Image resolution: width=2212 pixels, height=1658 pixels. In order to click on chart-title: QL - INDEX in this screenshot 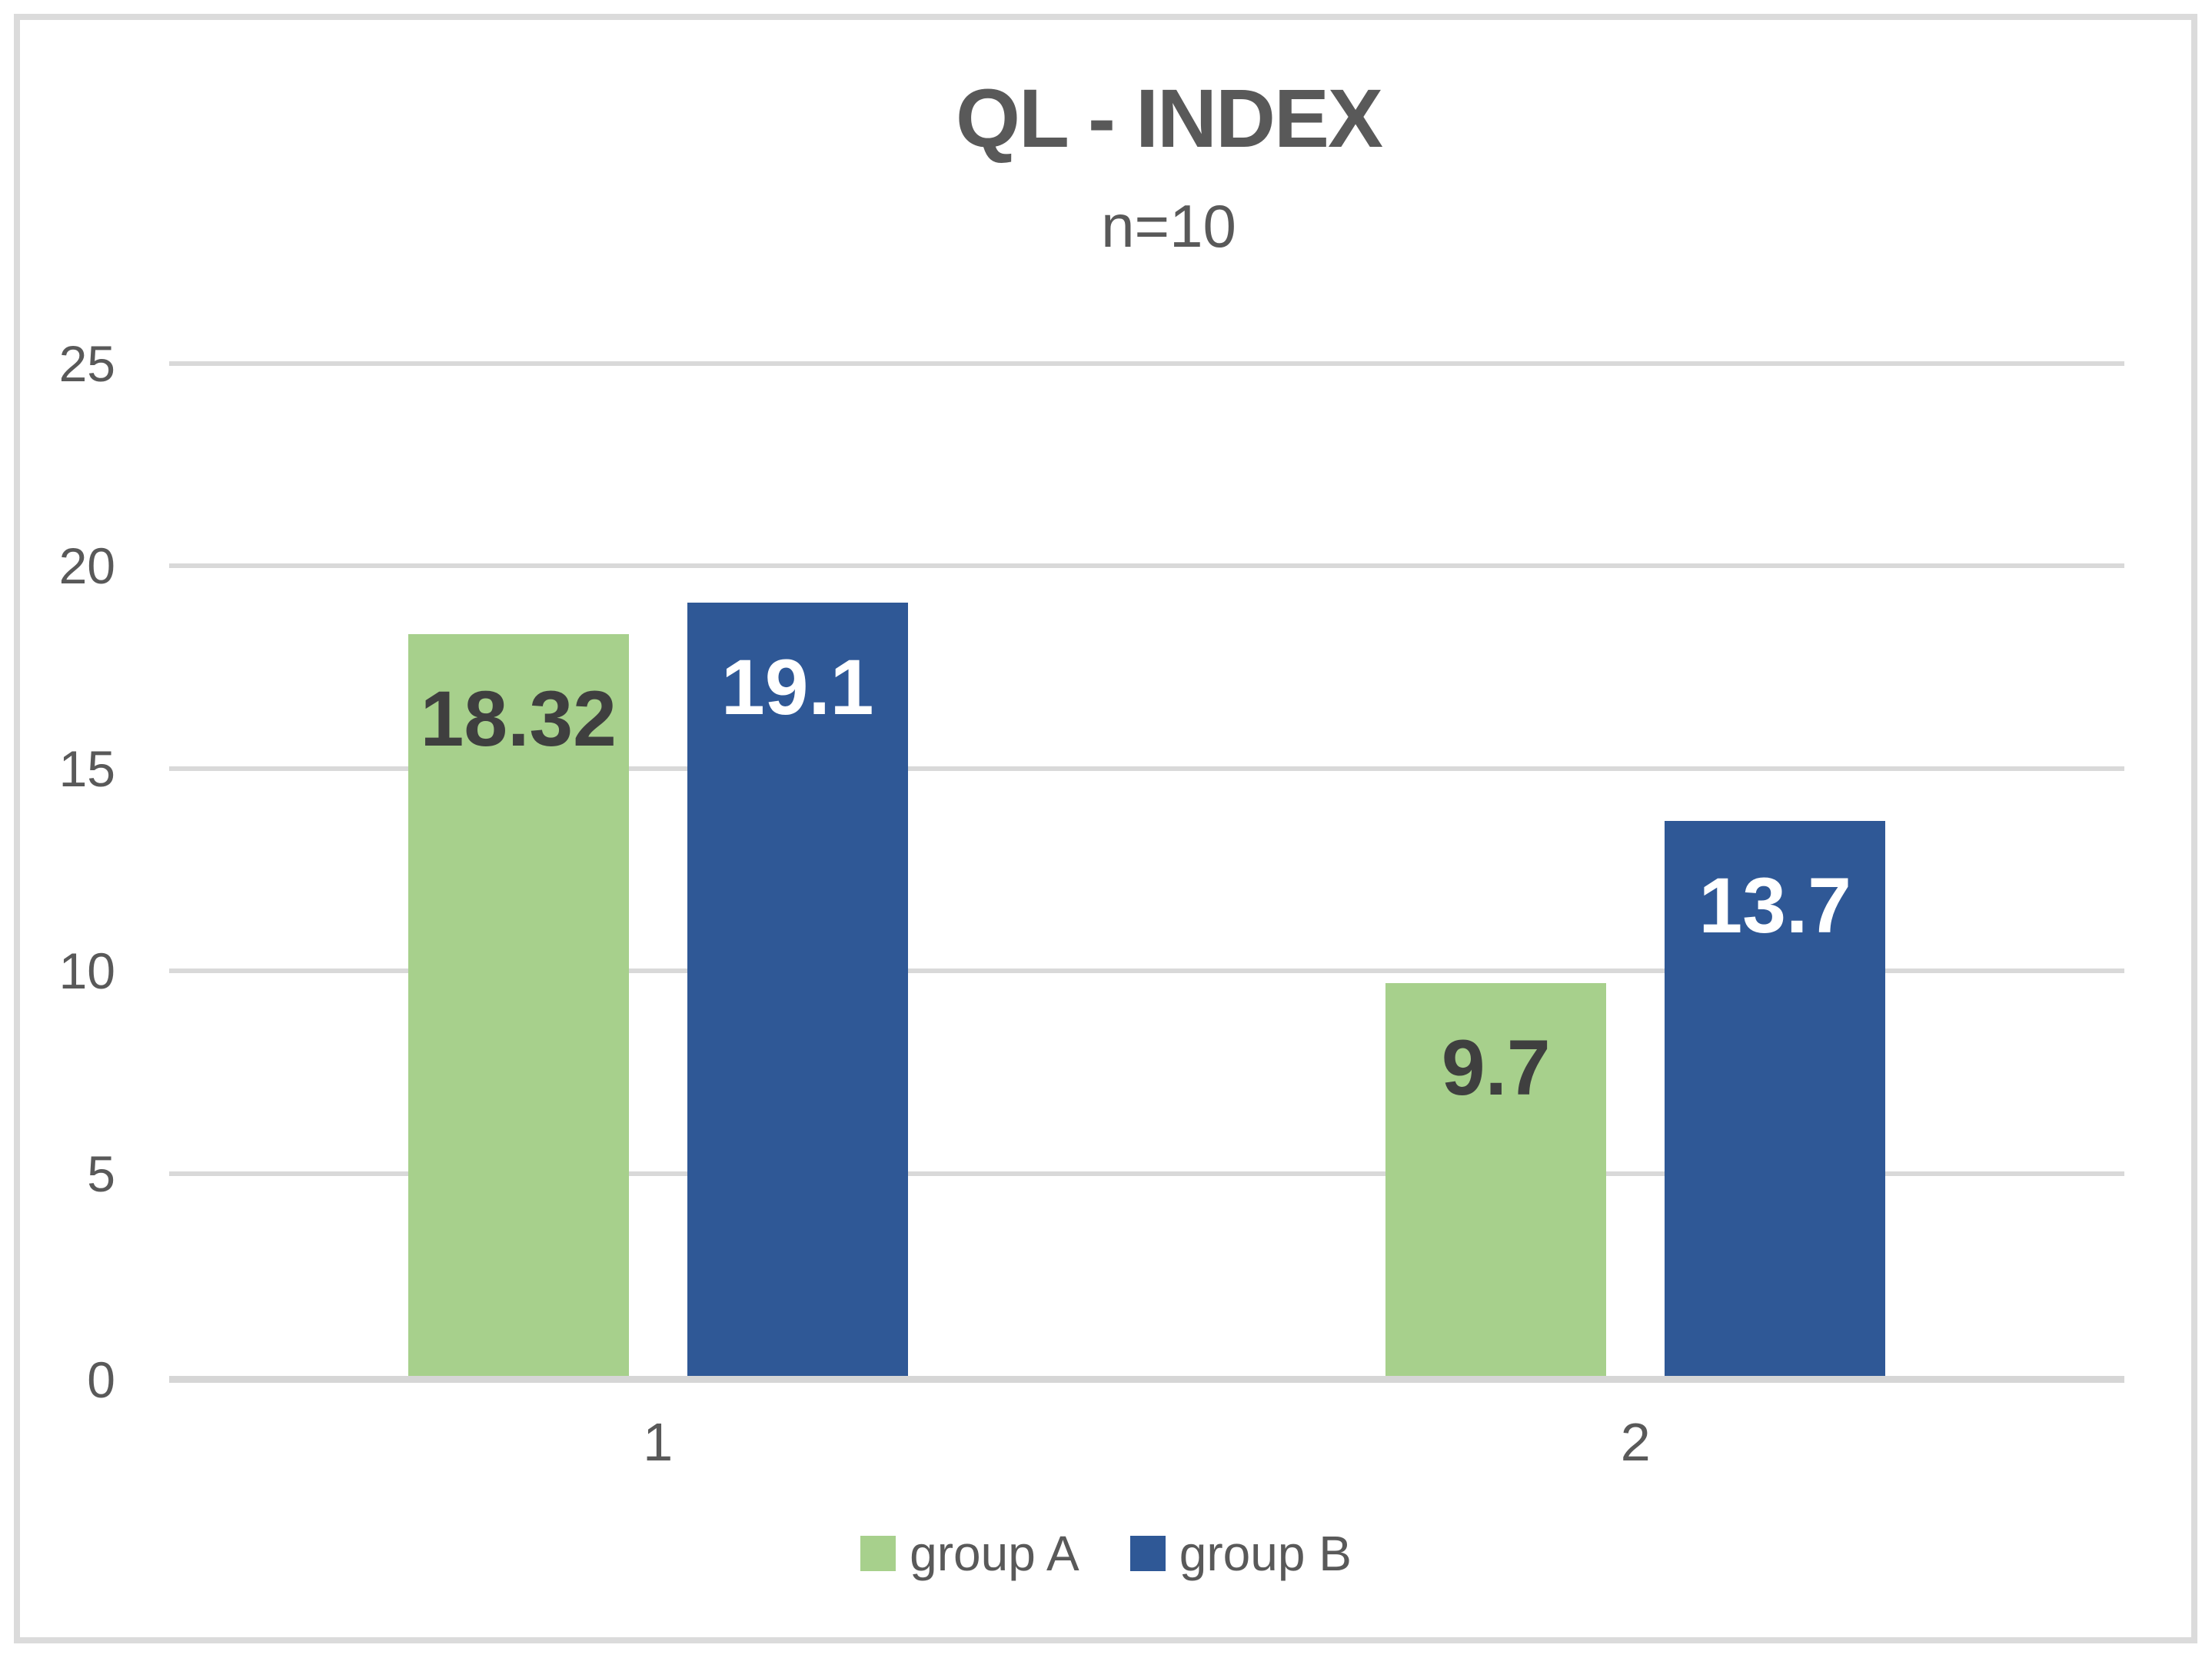, I will do `click(1169, 117)`.